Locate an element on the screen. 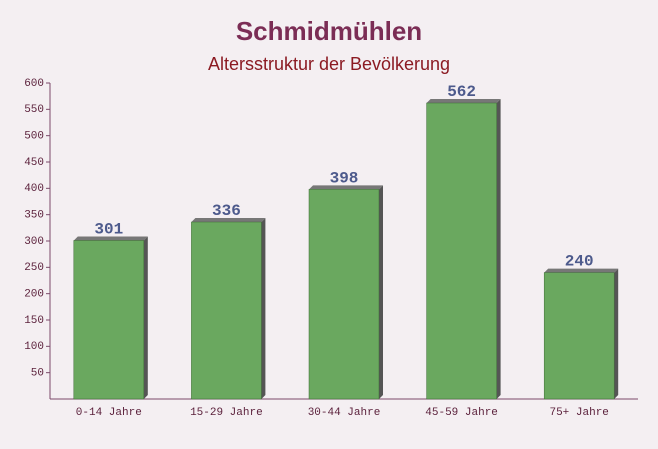 This screenshot has width=658, height=449. y-tick-label: 100 is located at coordinates (34, 347).